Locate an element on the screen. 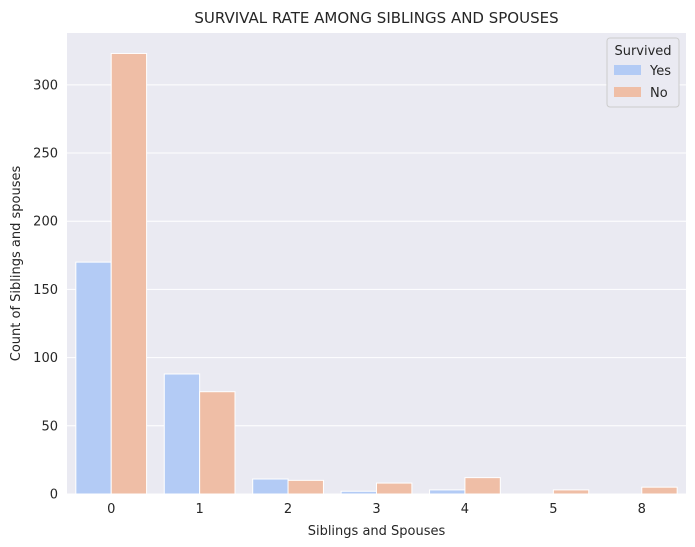 This screenshot has height=547, width=695. y-tick-label: 50 is located at coordinates (49, 426).